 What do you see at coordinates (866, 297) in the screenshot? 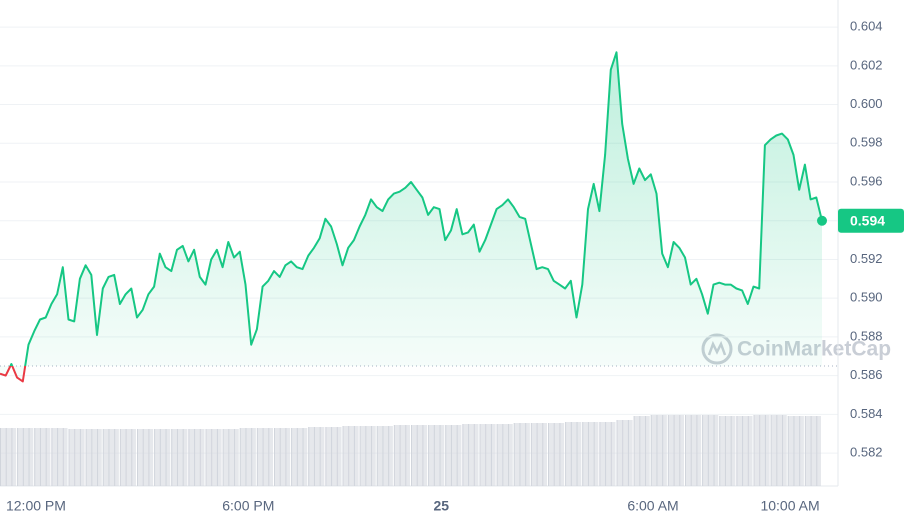
I see `y-tick-label: 0.590` at bounding box center [866, 297].